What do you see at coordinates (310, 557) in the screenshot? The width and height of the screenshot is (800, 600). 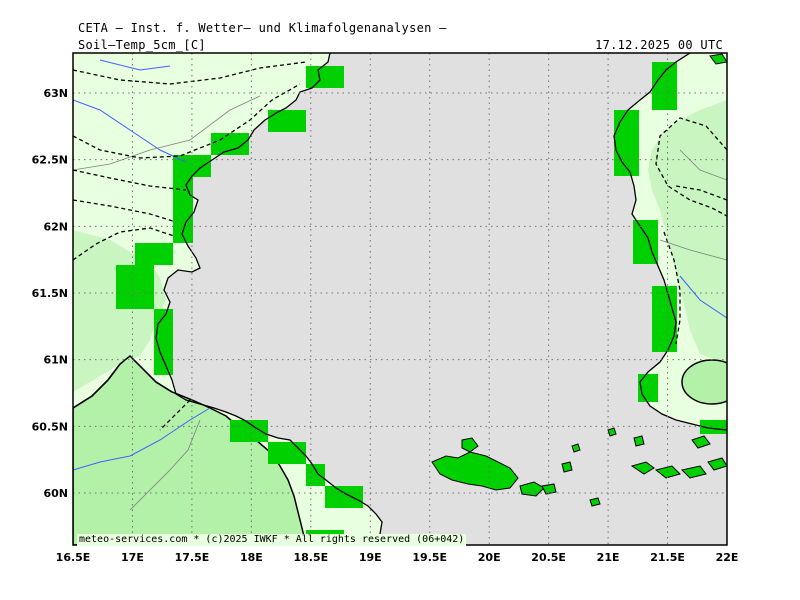 I see `lon-tick-label: 18.5E` at bounding box center [310, 557].